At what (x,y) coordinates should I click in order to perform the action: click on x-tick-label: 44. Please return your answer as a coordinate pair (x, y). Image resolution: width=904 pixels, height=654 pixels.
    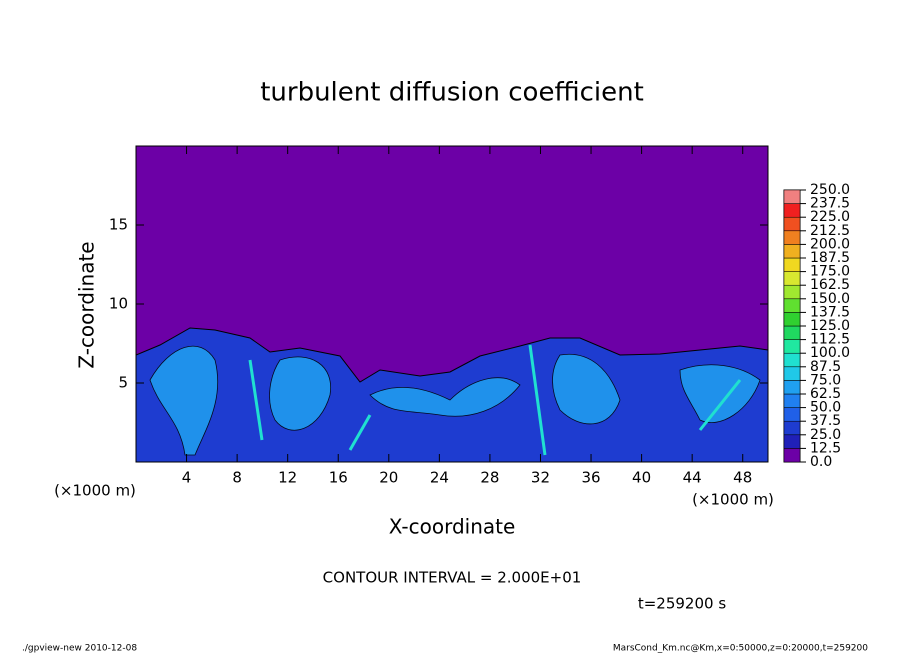
    Looking at the image, I should click on (692, 478).